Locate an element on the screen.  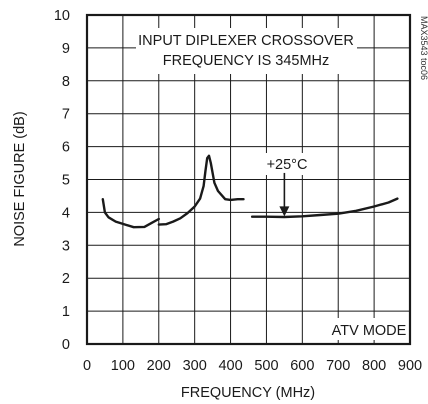
x-tick-label: 800 is located at coordinates (374, 366).